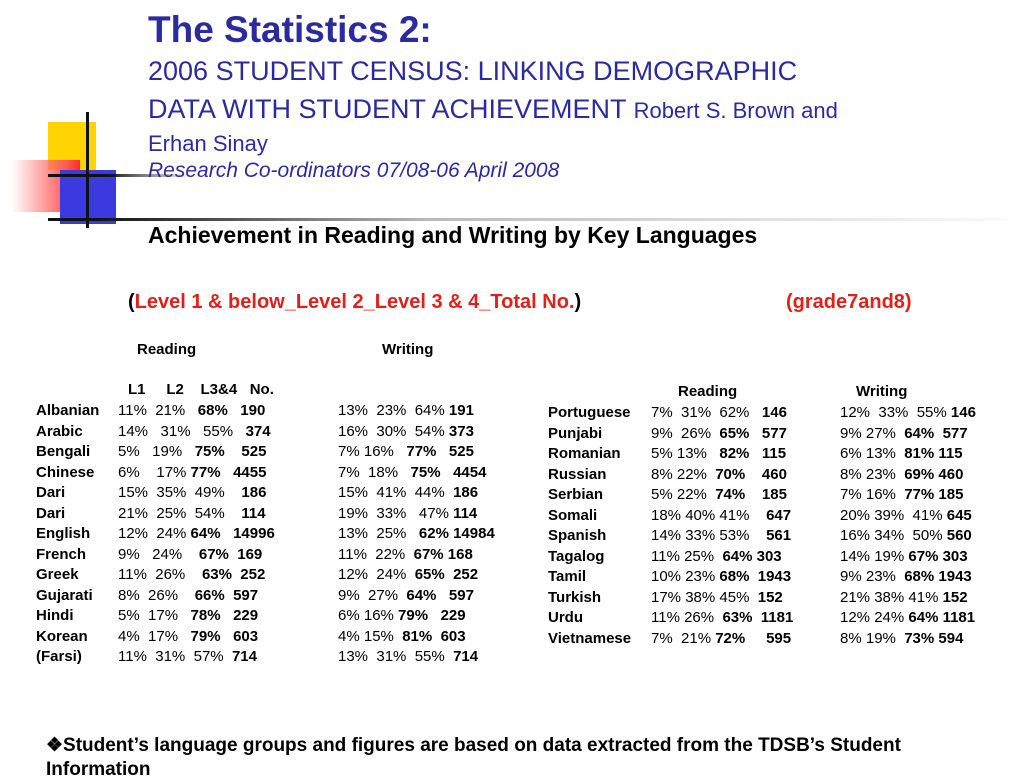 The width and height of the screenshot is (1024, 782). Describe the element at coordinates (874, 617) in the screenshot. I see `writing-percent: 12% 24%` at that location.